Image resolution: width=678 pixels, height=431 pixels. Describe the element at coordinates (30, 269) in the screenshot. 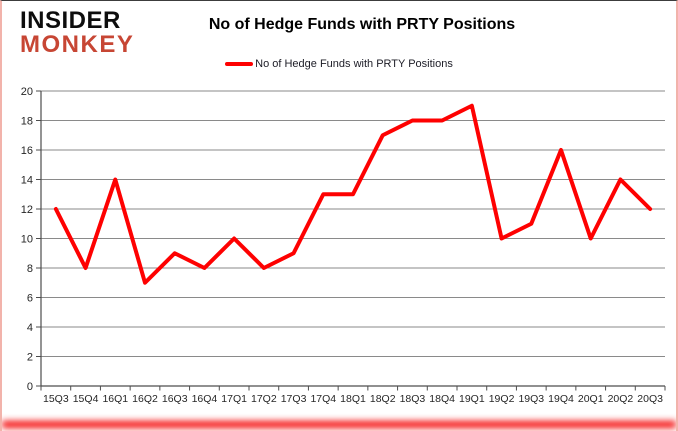

I see `y-tick-label: 8` at that location.